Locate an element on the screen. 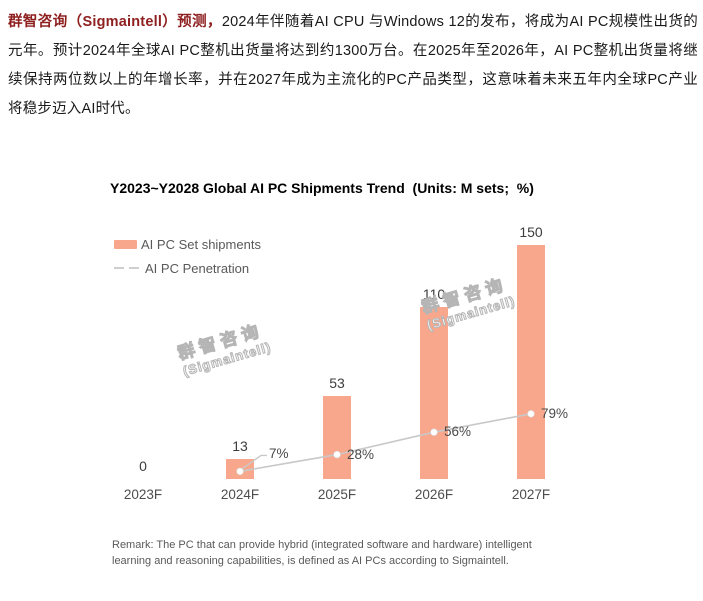 The width and height of the screenshot is (703, 601). bar-2027f is located at coordinates (531, 362).